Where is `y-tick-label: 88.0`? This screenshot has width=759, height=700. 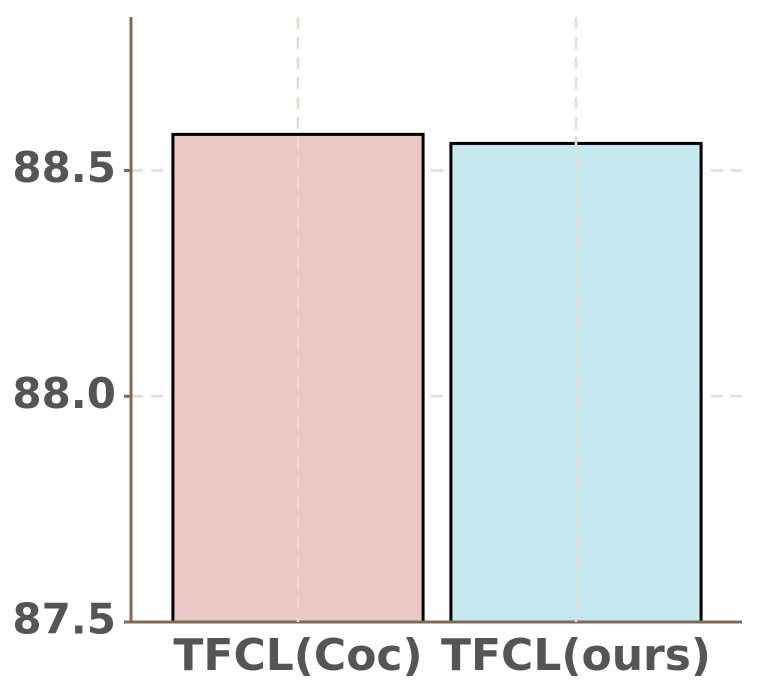 y-tick-label: 88.0 is located at coordinates (64, 393).